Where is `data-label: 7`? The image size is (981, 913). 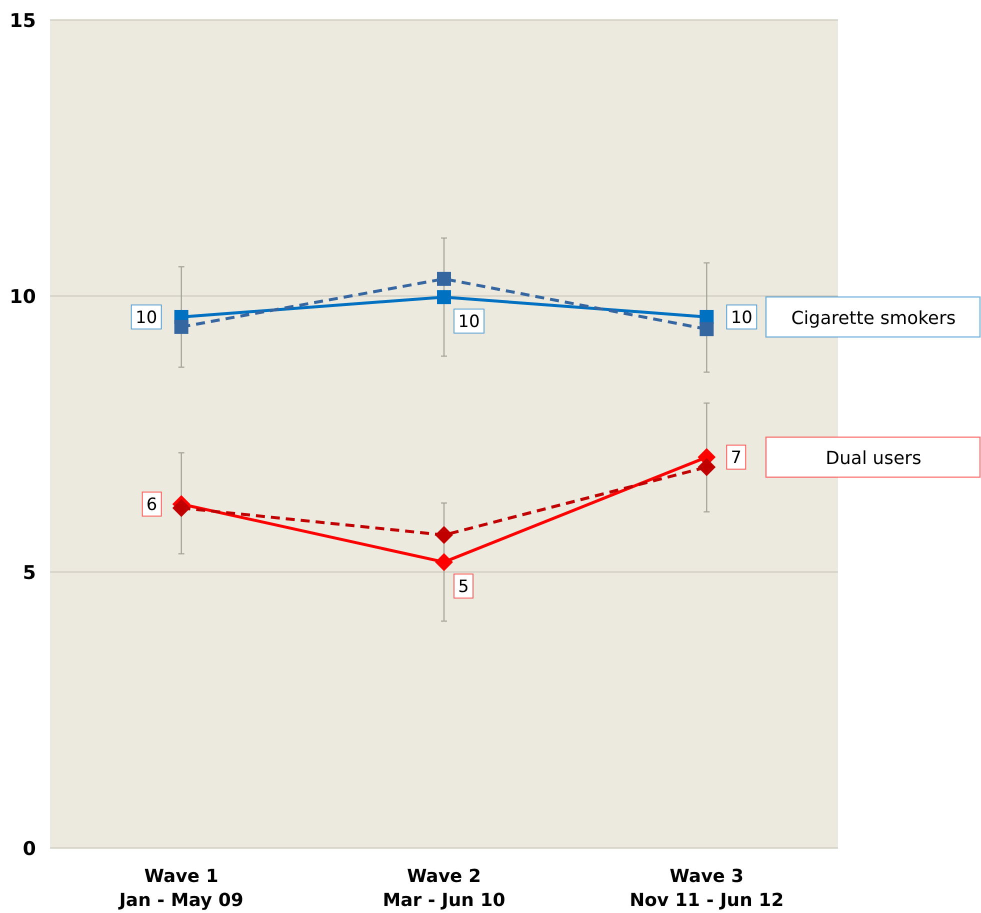
data-label: 7 is located at coordinates (736, 458).